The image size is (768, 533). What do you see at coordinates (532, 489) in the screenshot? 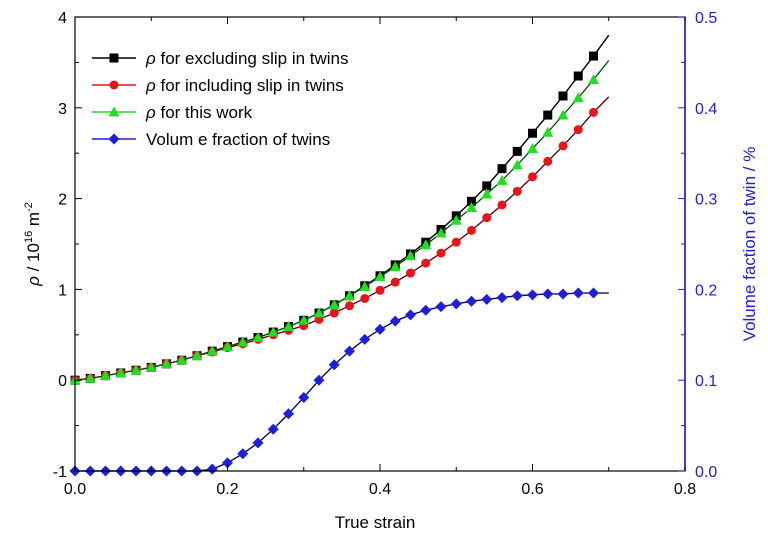
I see `x-tick-label: 0.6` at bounding box center [532, 489].